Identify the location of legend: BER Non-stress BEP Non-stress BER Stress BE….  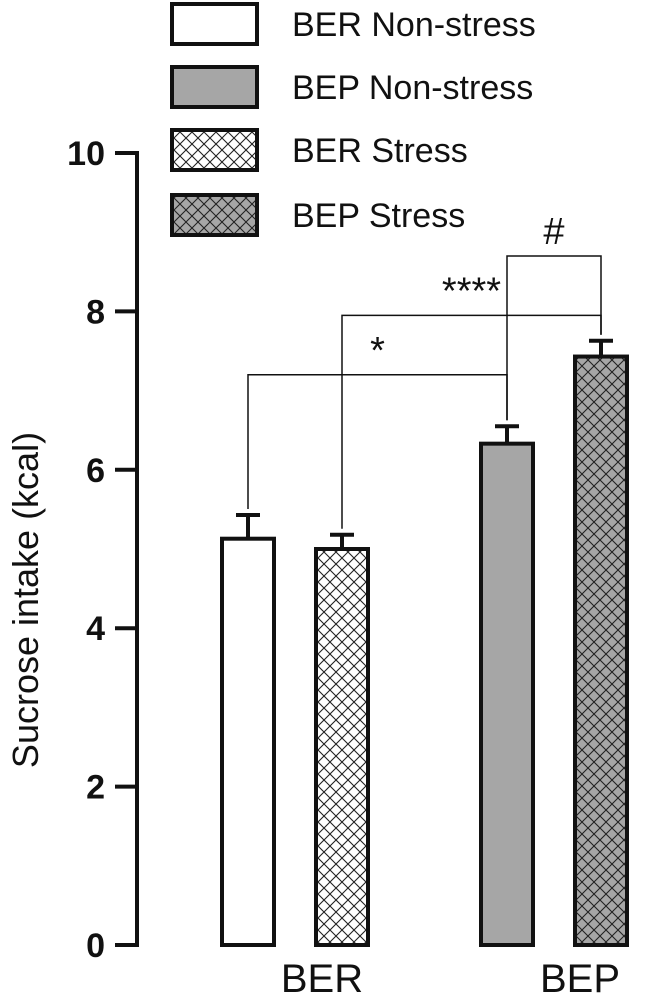
(353, 119).